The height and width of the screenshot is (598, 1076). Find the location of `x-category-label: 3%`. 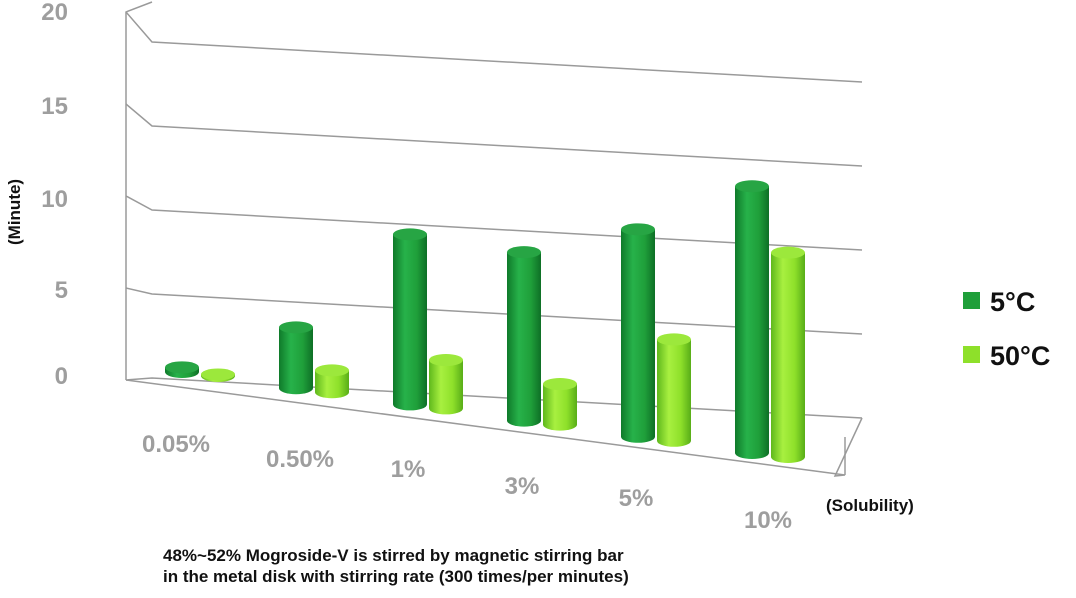

x-category-label: 3% is located at coordinates (522, 486).